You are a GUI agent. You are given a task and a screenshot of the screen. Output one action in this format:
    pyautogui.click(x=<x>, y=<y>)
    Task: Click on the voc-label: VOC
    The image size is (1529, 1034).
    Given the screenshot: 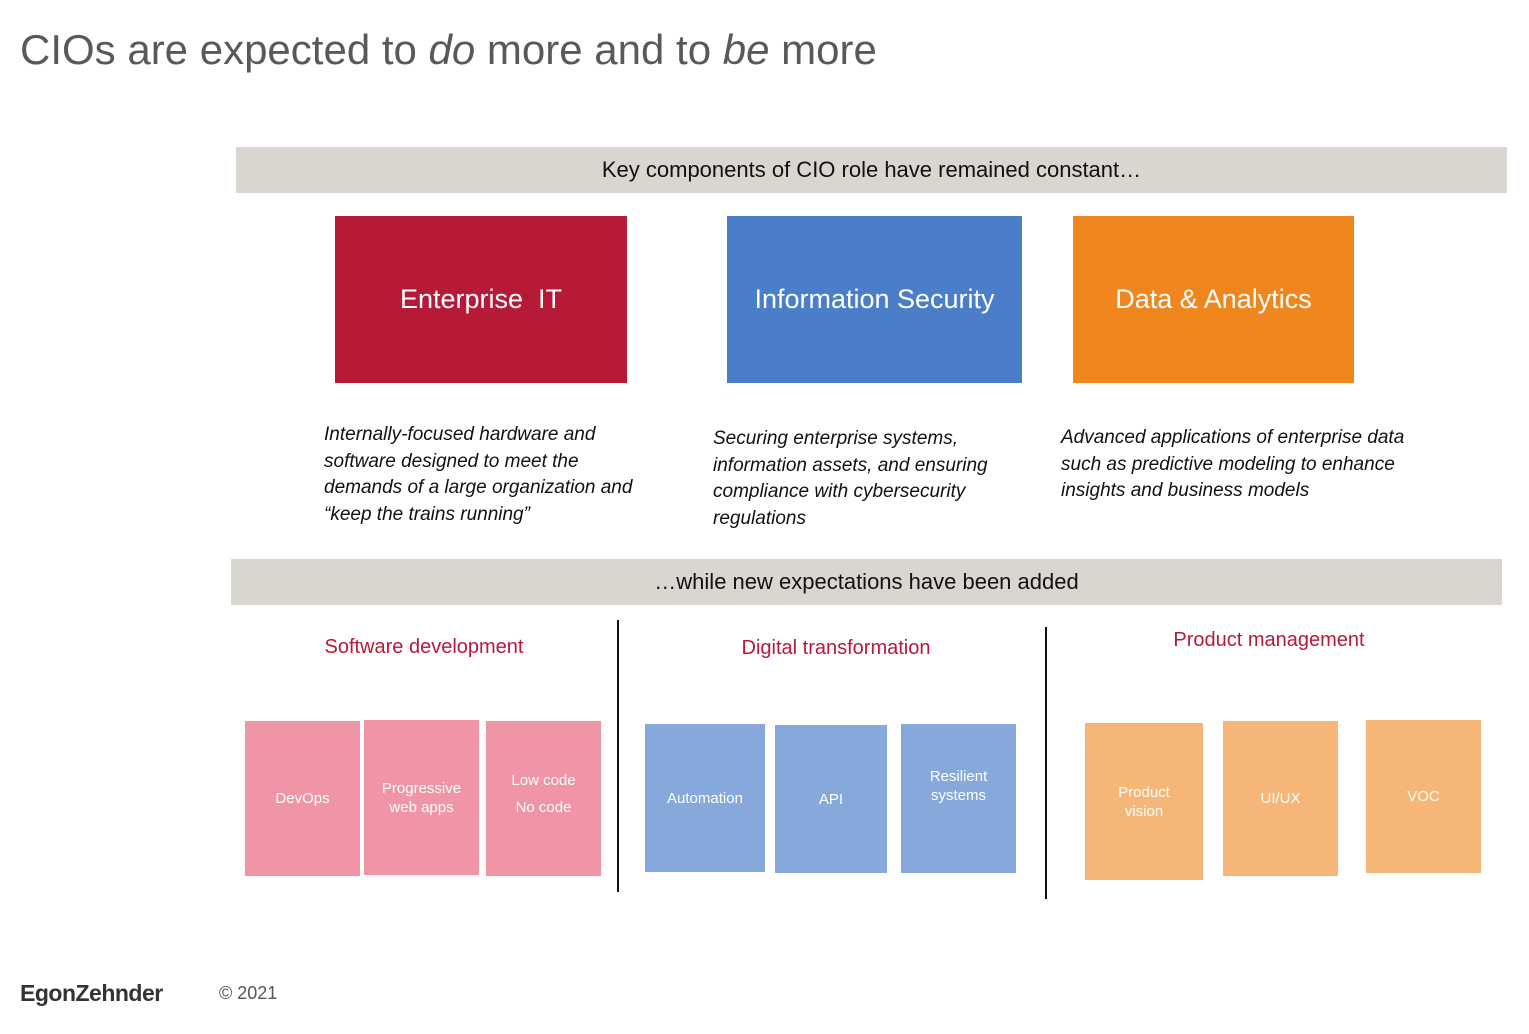 What is the action you would take?
    pyautogui.click(x=1423, y=796)
    